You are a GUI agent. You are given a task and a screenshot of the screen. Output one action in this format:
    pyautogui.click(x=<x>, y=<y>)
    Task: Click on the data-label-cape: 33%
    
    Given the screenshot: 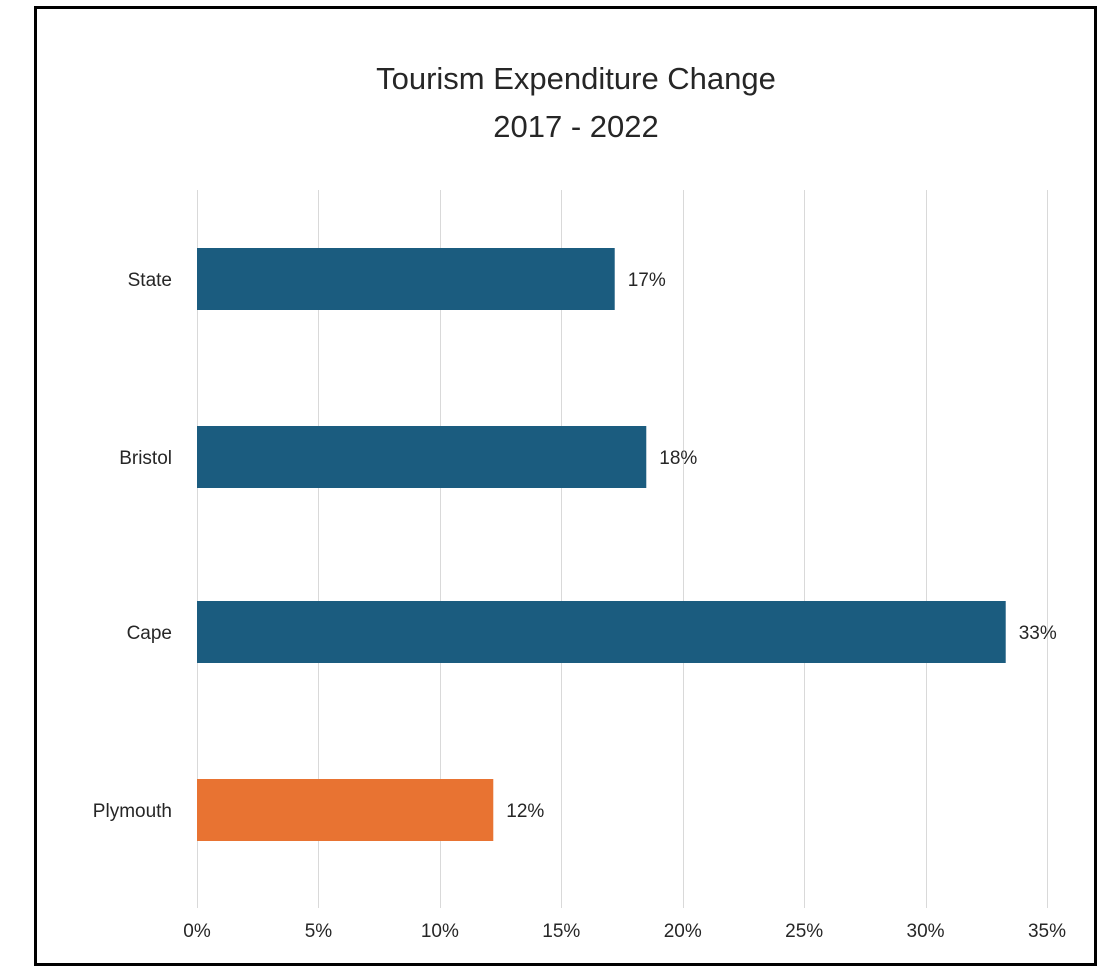 What is the action you would take?
    pyautogui.click(x=1038, y=633)
    